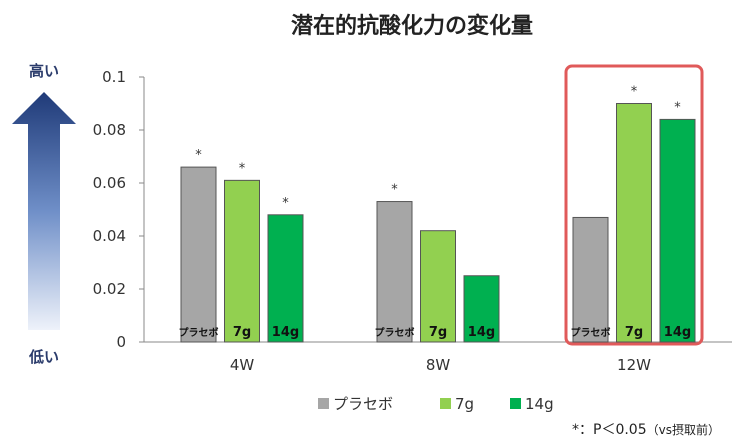  Describe the element at coordinates (114, 77) in the screenshot. I see `y-tick-label: 0.1` at that location.